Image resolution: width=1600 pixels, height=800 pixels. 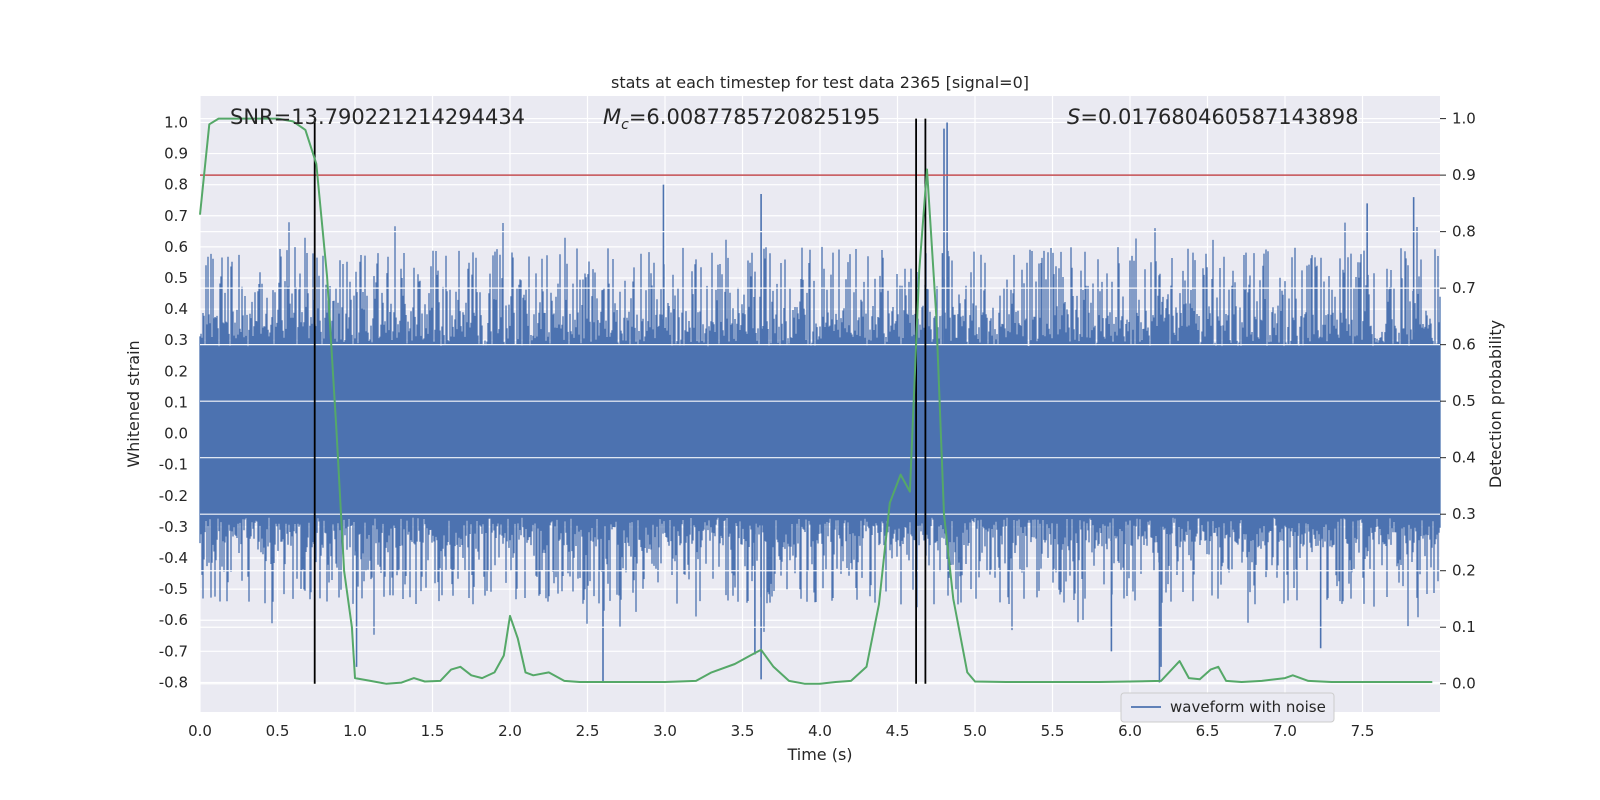 What do you see at coordinates (173, 620) in the screenshot?
I see `y-tick-label-left: -0.6` at bounding box center [173, 620].